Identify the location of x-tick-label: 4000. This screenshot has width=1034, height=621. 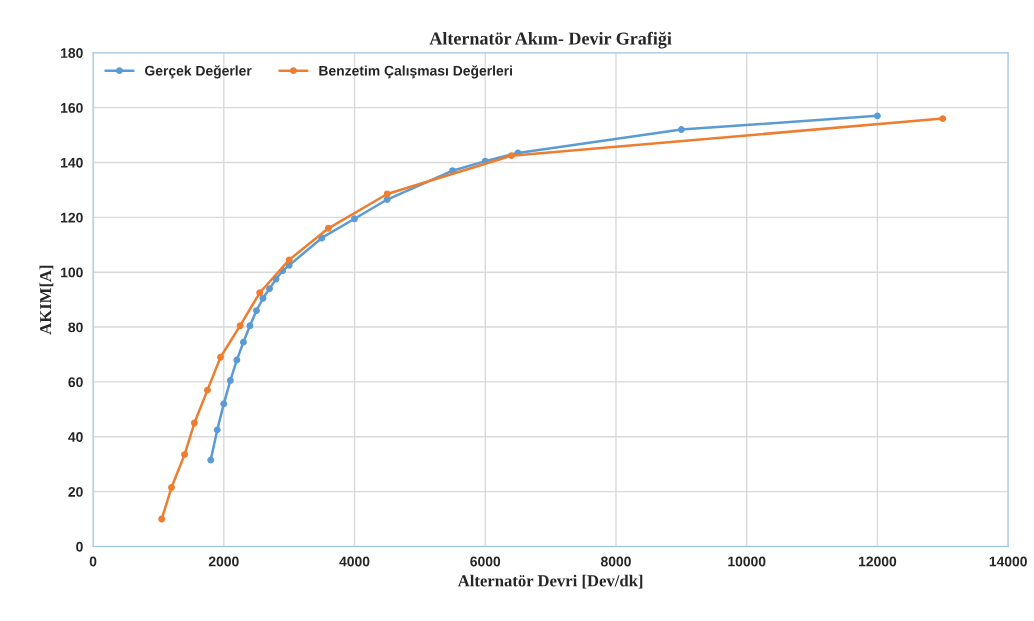
(354, 561).